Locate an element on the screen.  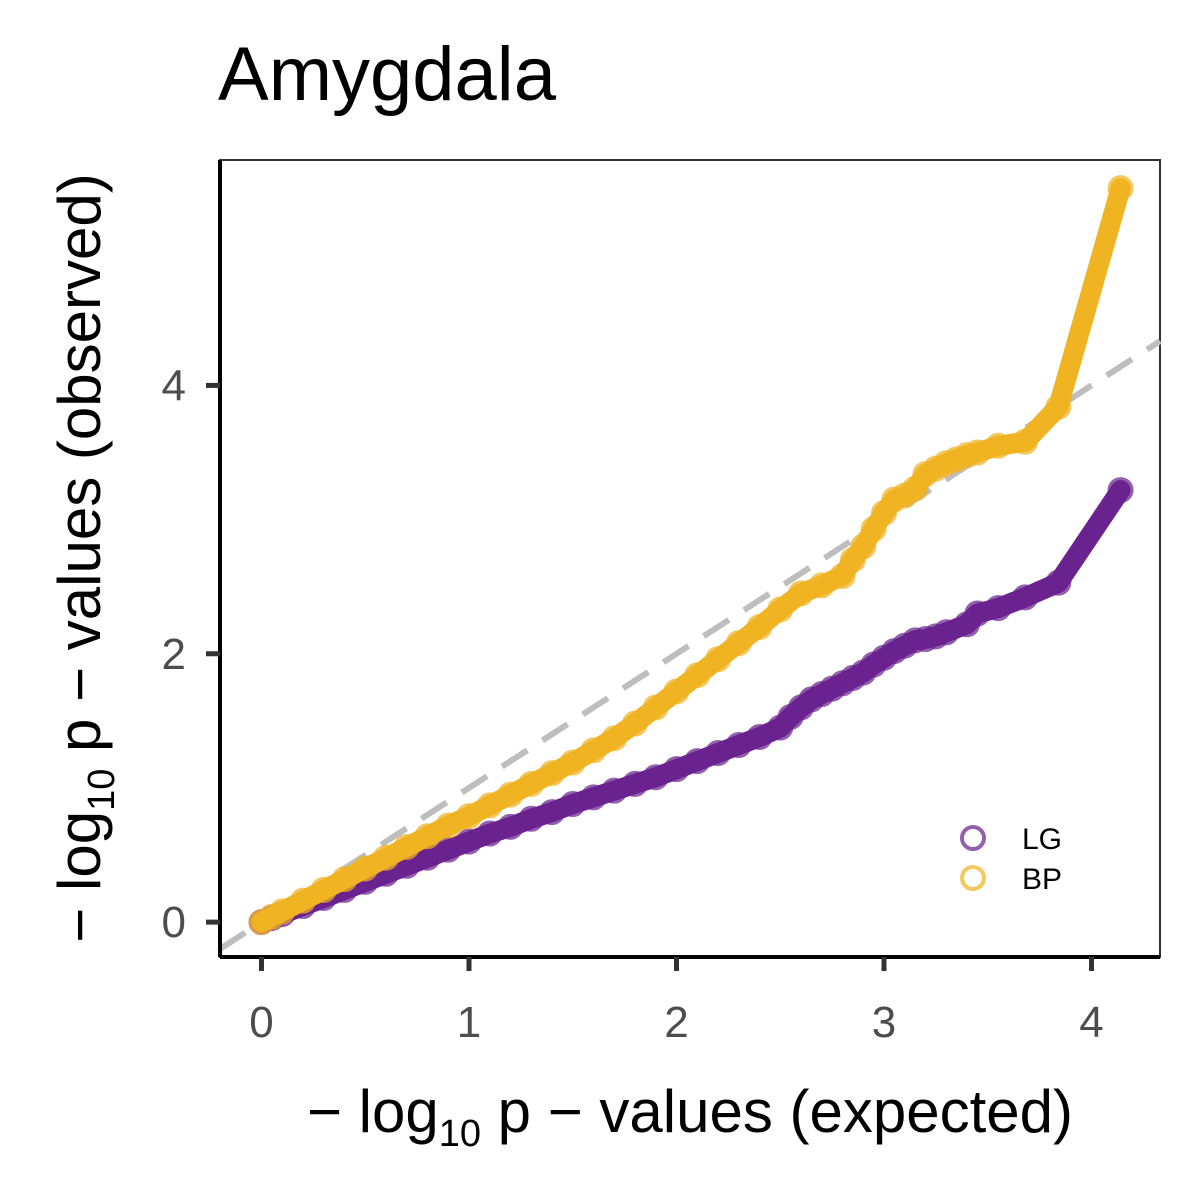
y-axis-title: − log10 p − values (observed) is located at coordinates (84, 557).